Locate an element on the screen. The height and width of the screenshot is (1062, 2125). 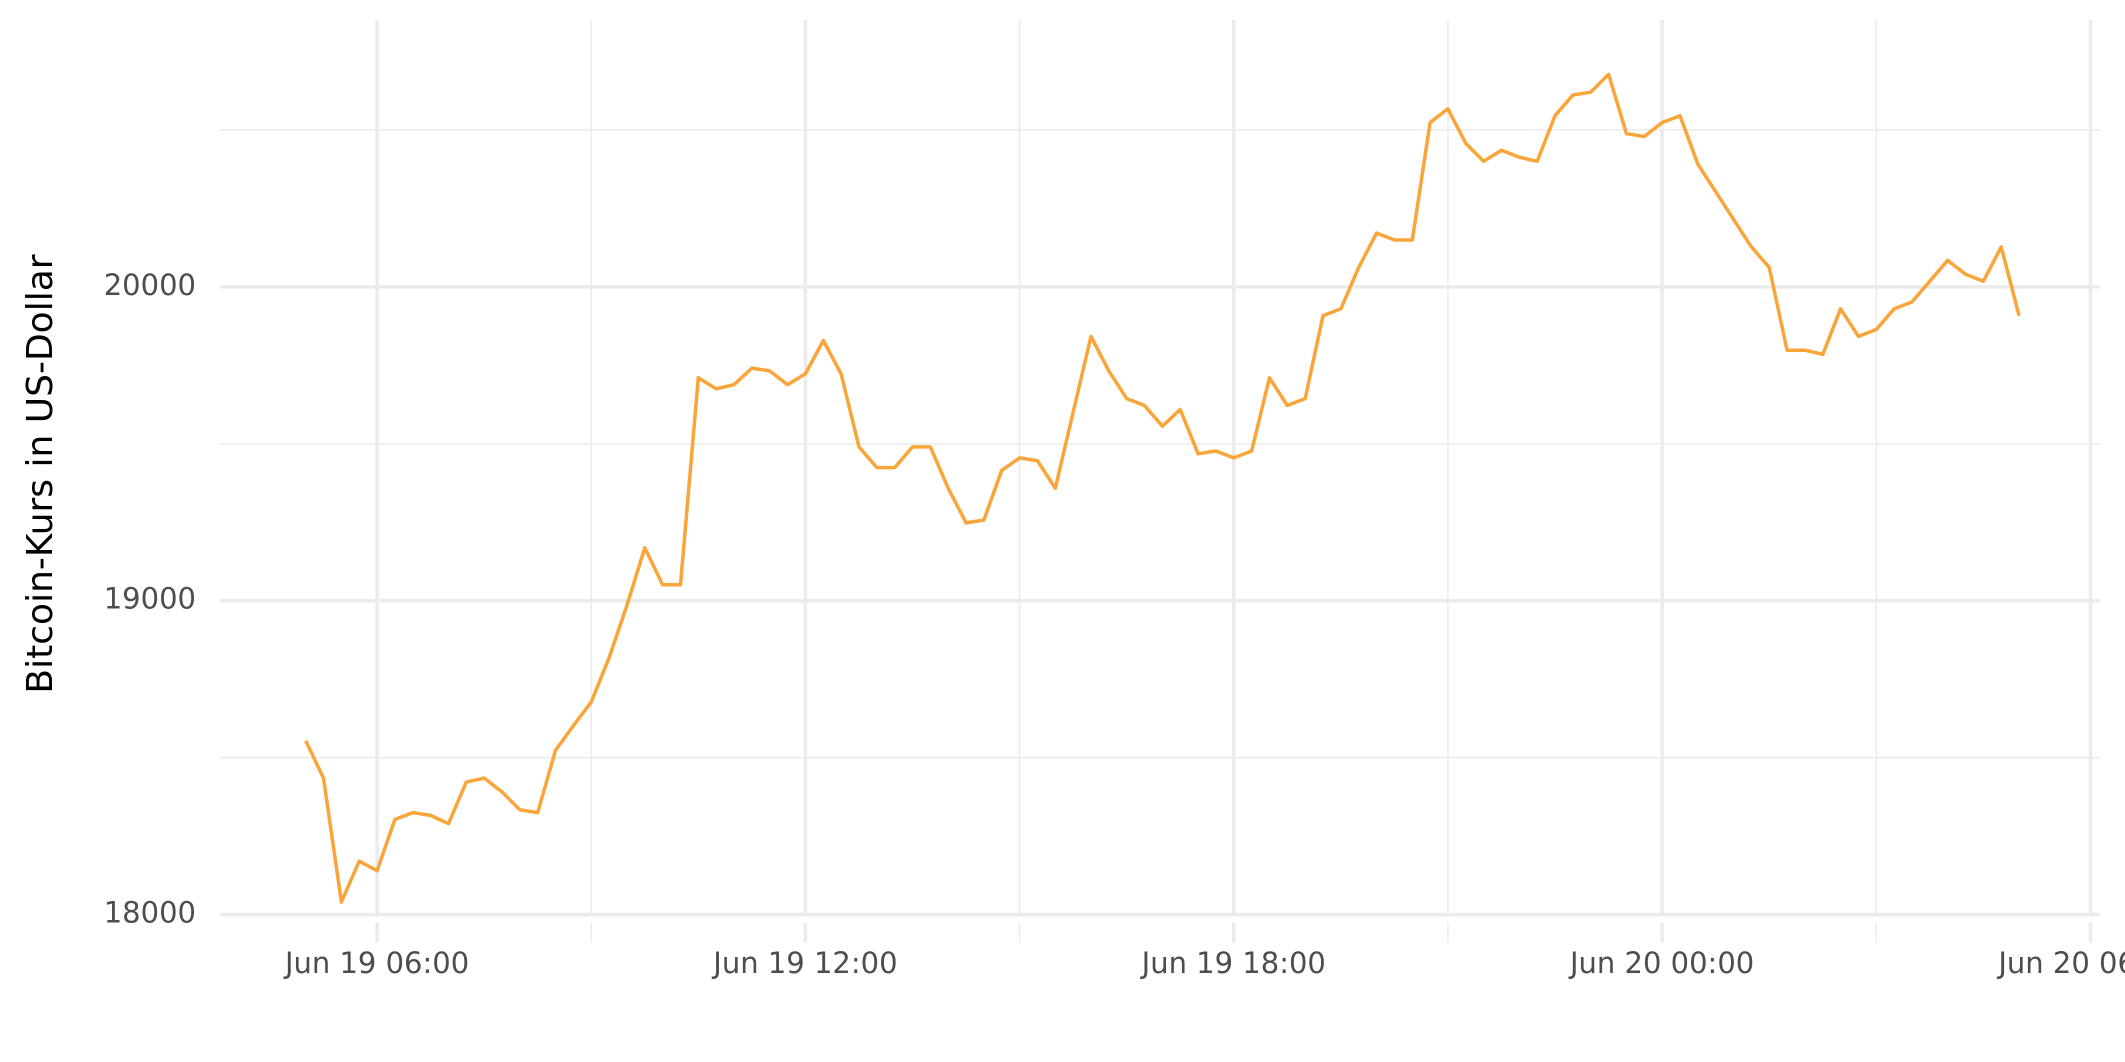
y-tick-label: 18000 is located at coordinates (150, 913).